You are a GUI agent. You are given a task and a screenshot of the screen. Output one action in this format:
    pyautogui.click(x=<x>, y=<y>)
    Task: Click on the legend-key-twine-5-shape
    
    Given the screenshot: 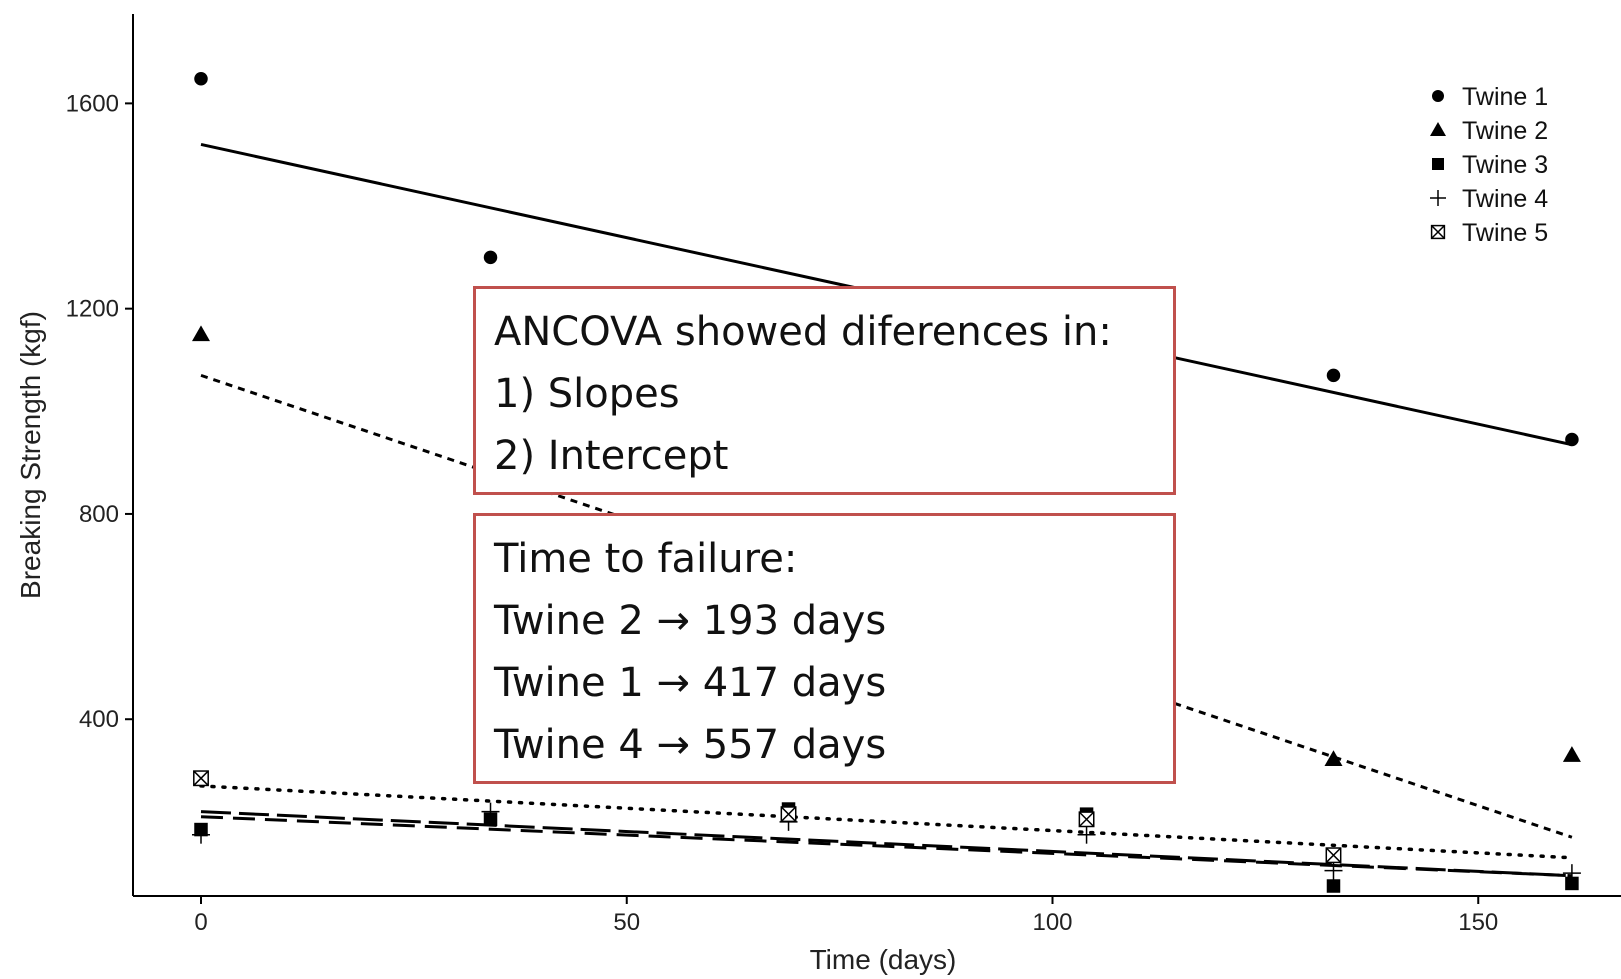 What is the action you would take?
    pyautogui.click(x=1438, y=232)
    